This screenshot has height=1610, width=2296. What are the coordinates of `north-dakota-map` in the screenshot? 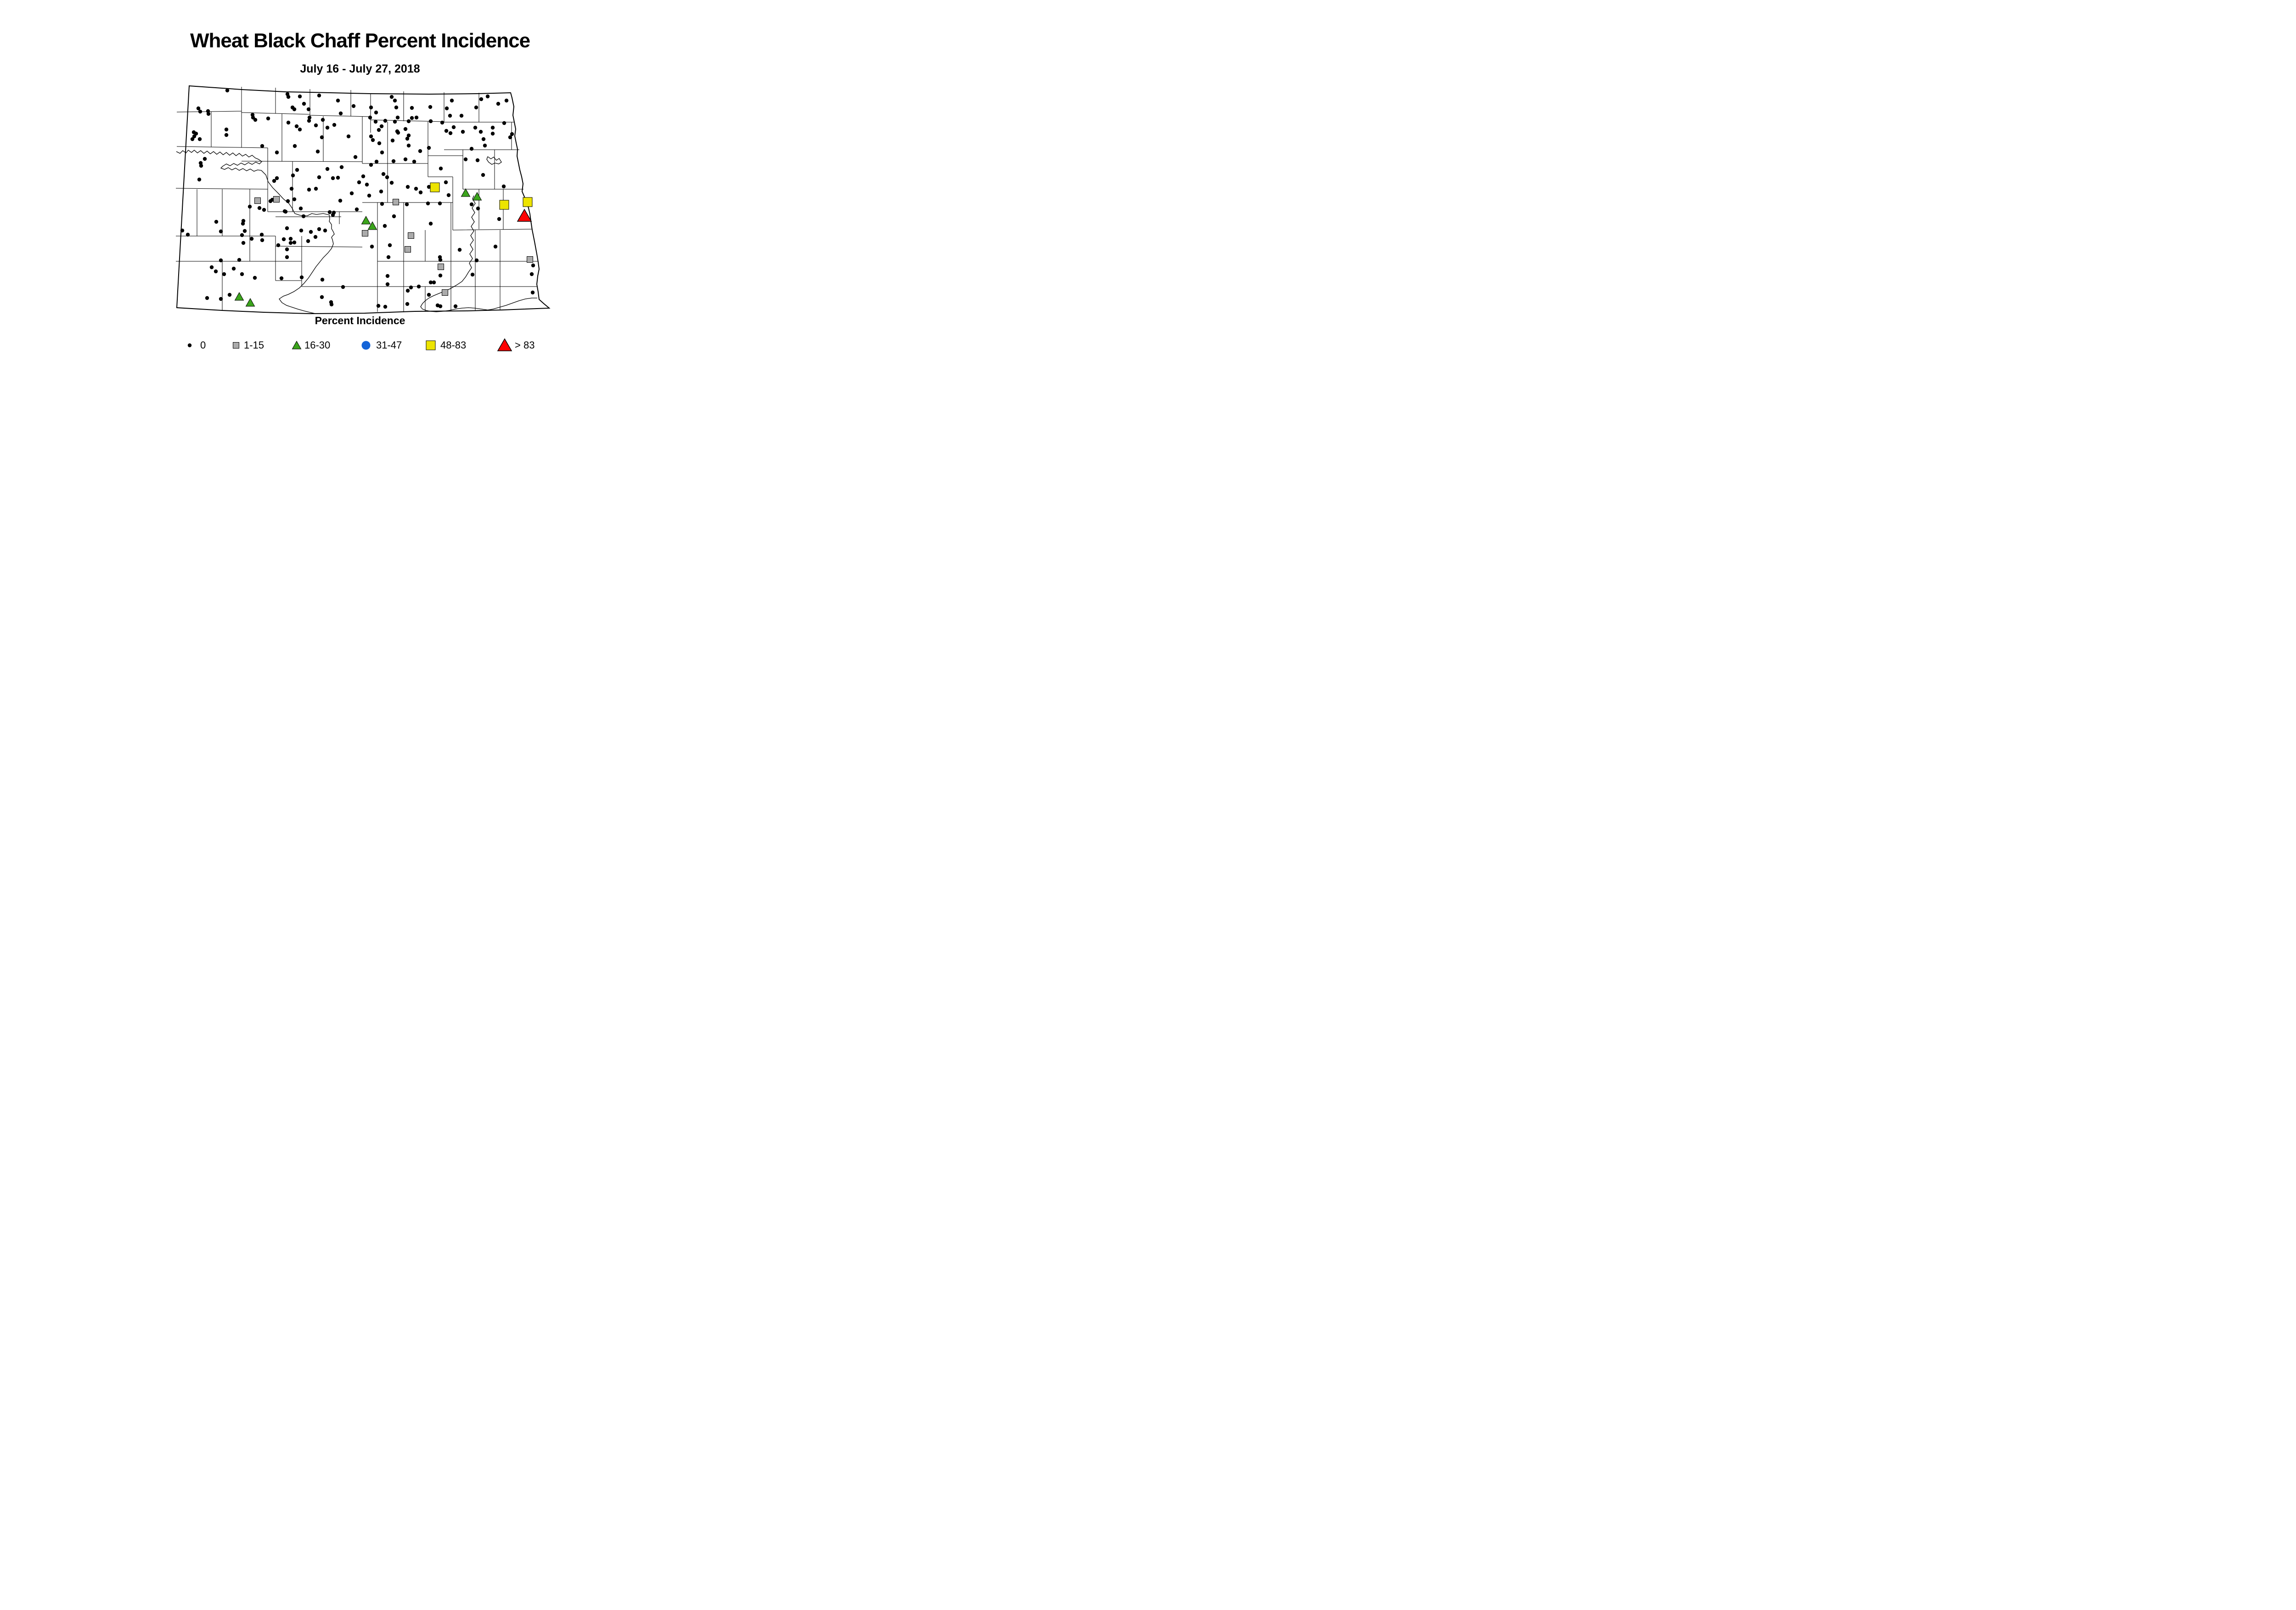 It's located at (362, 200).